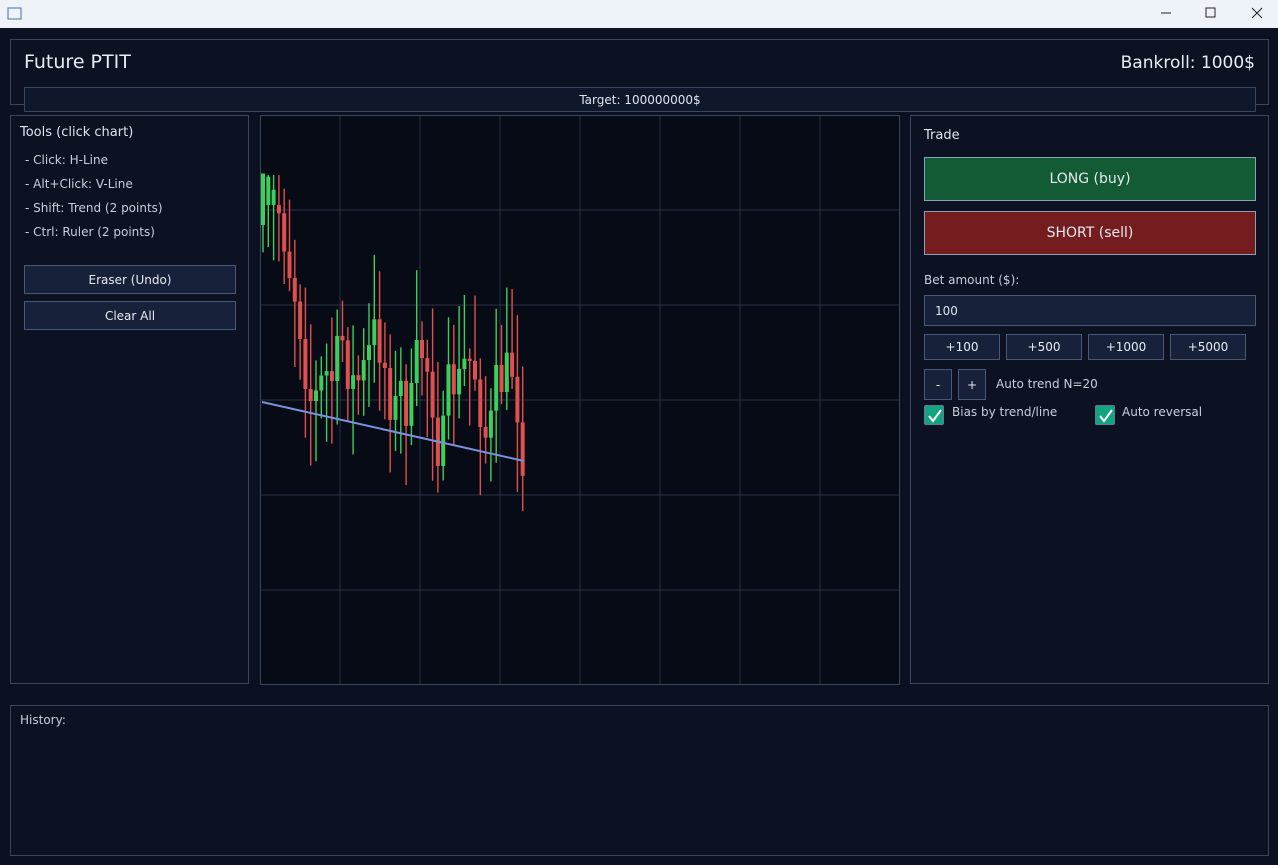  I want to click on bankroll: Bankroll: 1000$, so click(1187, 63).